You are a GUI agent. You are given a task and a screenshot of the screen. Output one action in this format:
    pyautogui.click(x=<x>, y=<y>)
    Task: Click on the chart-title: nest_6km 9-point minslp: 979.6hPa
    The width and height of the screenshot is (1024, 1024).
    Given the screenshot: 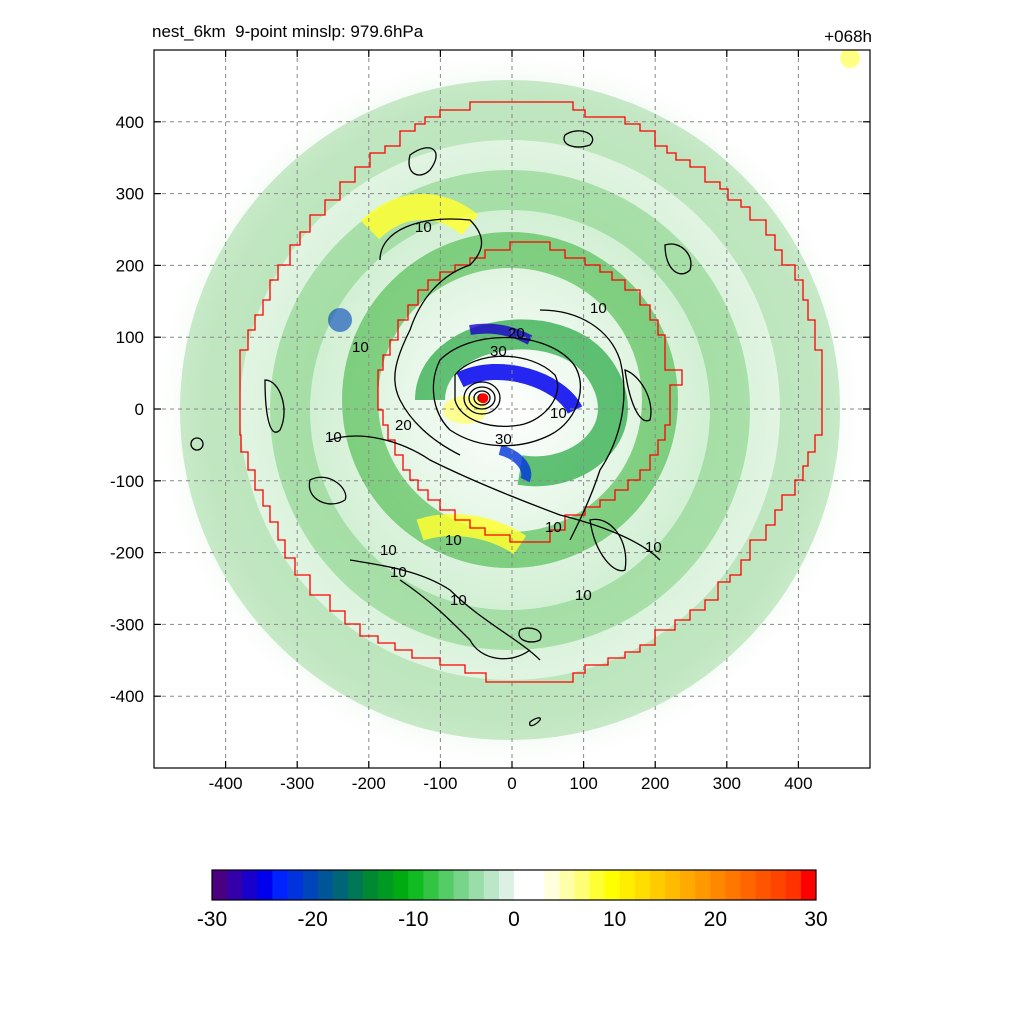 What is the action you would take?
    pyautogui.click(x=288, y=31)
    